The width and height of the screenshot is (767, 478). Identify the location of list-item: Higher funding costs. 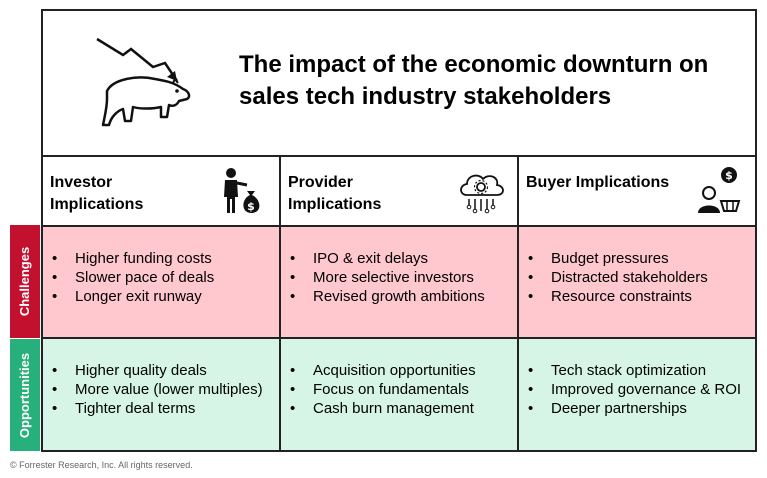
(133, 258).